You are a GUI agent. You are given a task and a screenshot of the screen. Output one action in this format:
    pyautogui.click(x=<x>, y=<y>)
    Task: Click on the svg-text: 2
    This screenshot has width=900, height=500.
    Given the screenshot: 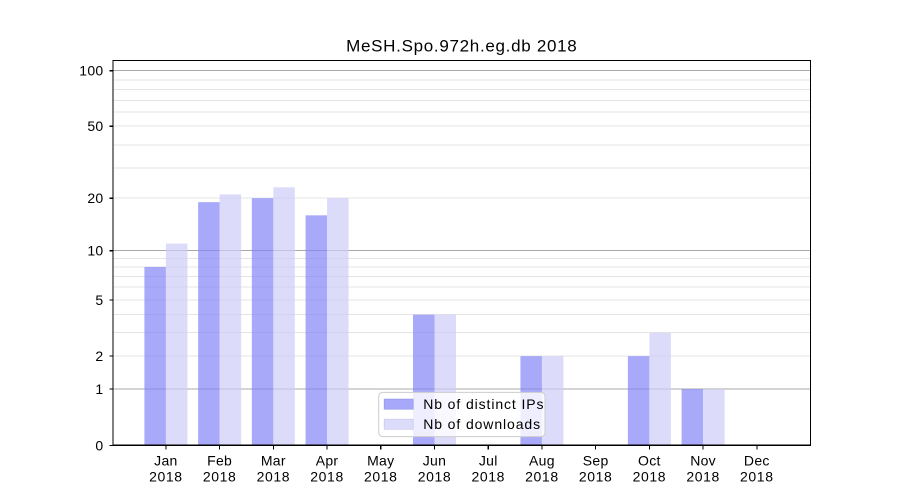 What is the action you would take?
    pyautogui.click(x=99, y=356)
    